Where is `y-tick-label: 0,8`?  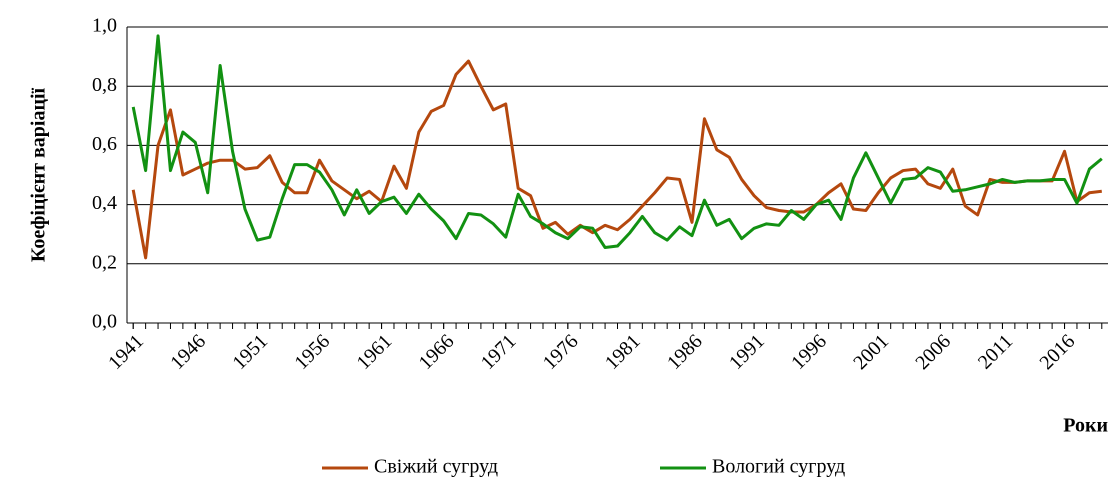 y-tick-label: 0,8 is located at coordinates (104, 85).